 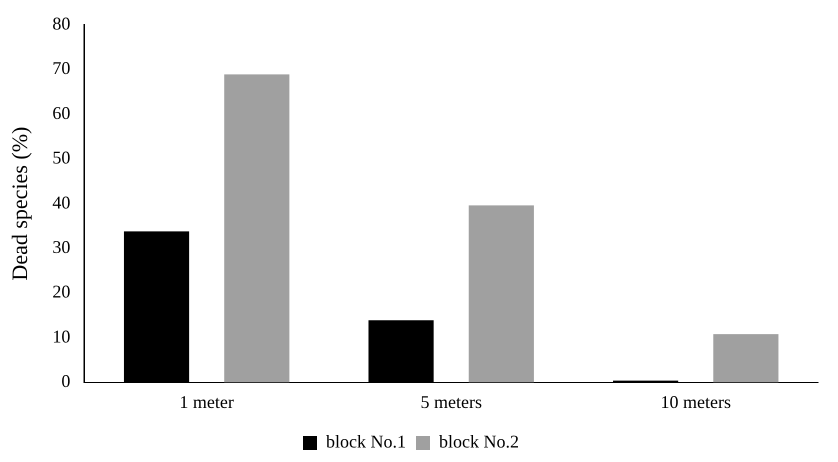 I want to click on y-tick-label: 0, so click(x=65, y=381).